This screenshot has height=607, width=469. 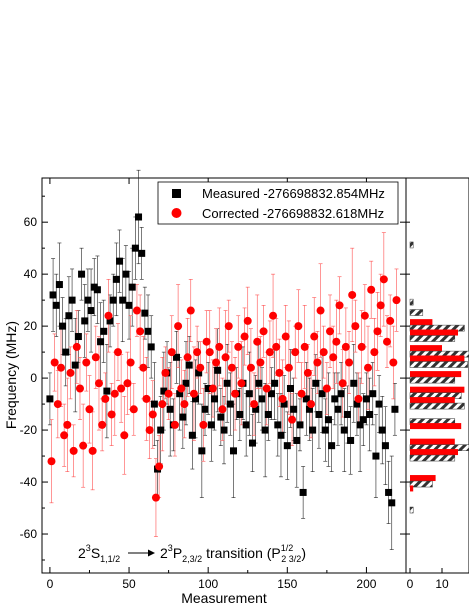 I want to click on annotation-part: P, so click(x=177, y=553).